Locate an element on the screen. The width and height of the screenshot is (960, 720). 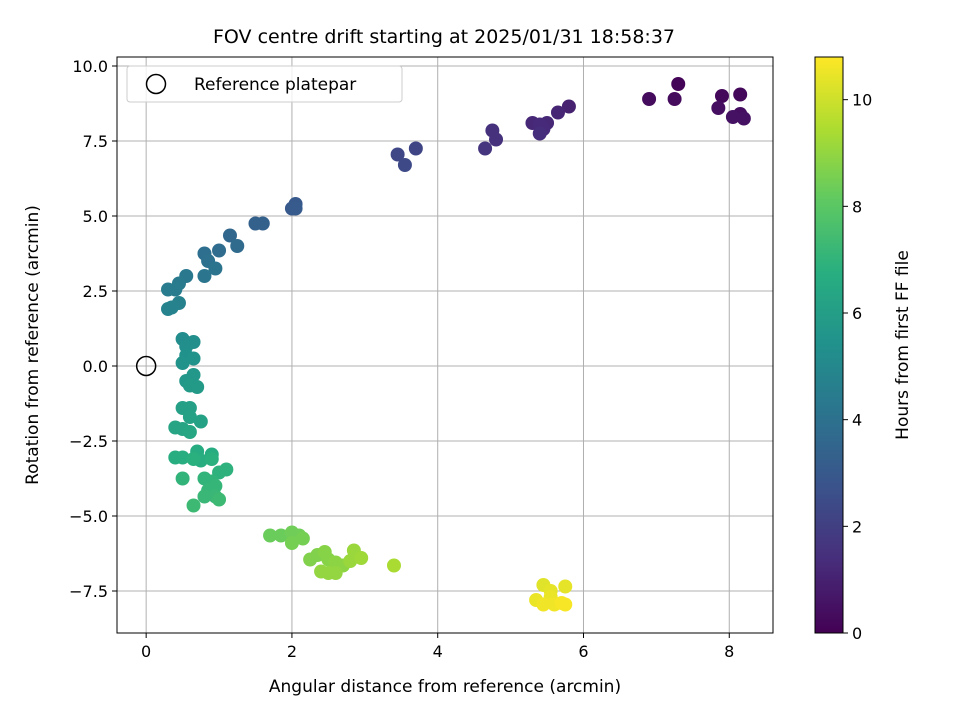
y-tick-label: 7.5 is located at coordinates (95, 141).